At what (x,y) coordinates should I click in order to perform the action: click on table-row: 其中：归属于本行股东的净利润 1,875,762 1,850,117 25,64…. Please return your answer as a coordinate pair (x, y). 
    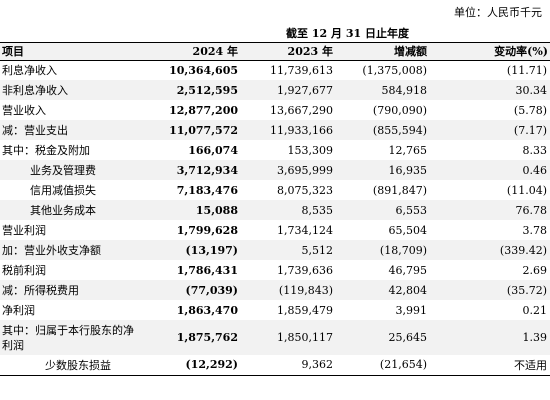
    Looking at the image, I should click on (275, 337).